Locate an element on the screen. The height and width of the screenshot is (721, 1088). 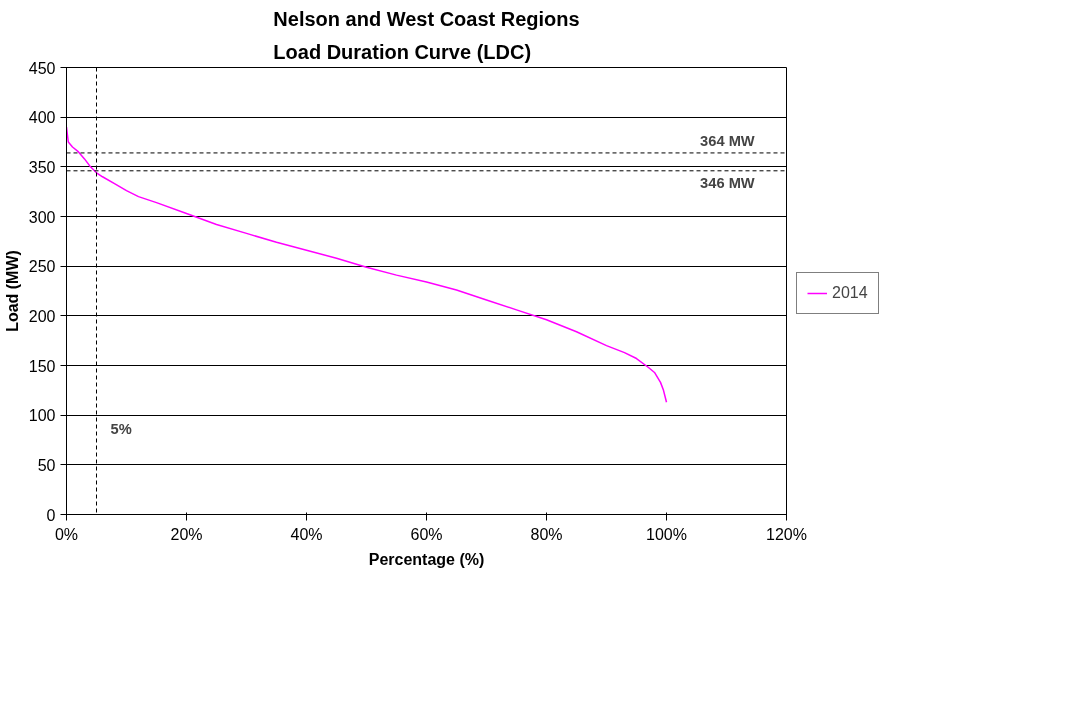
x-tick-label: 0% is located at coordinates (66, 534).